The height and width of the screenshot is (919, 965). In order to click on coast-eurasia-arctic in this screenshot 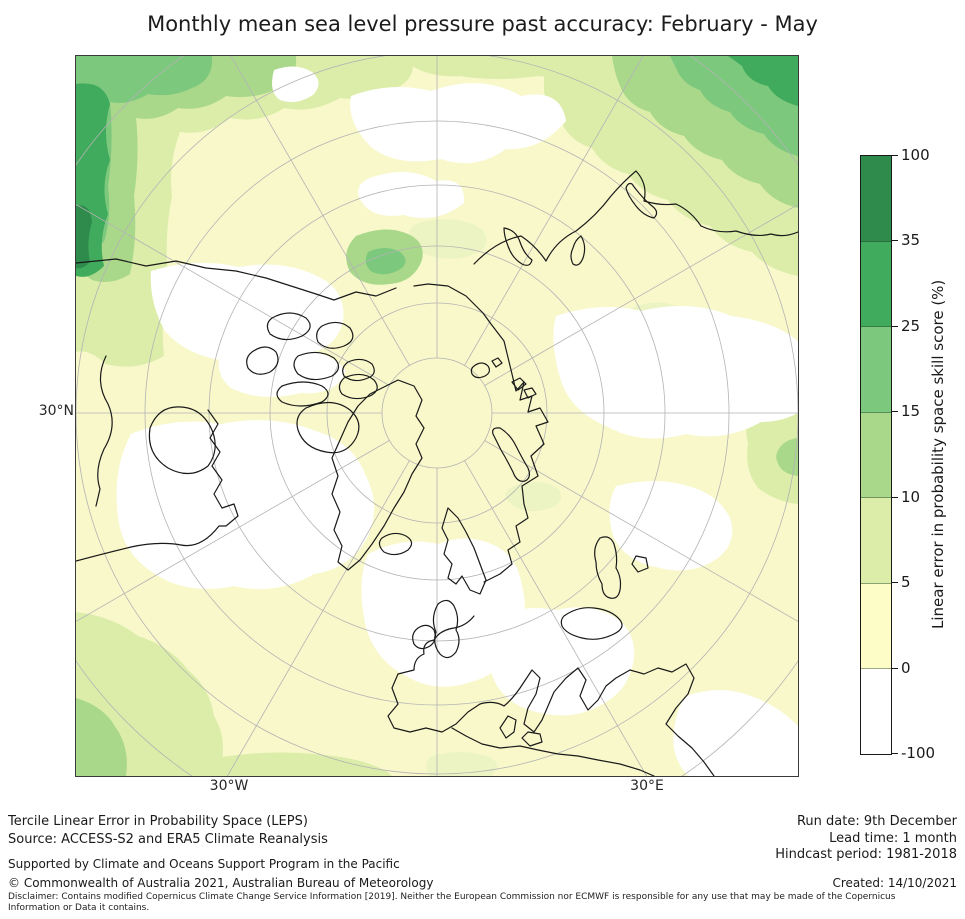, I will do `click(481, 394)`.